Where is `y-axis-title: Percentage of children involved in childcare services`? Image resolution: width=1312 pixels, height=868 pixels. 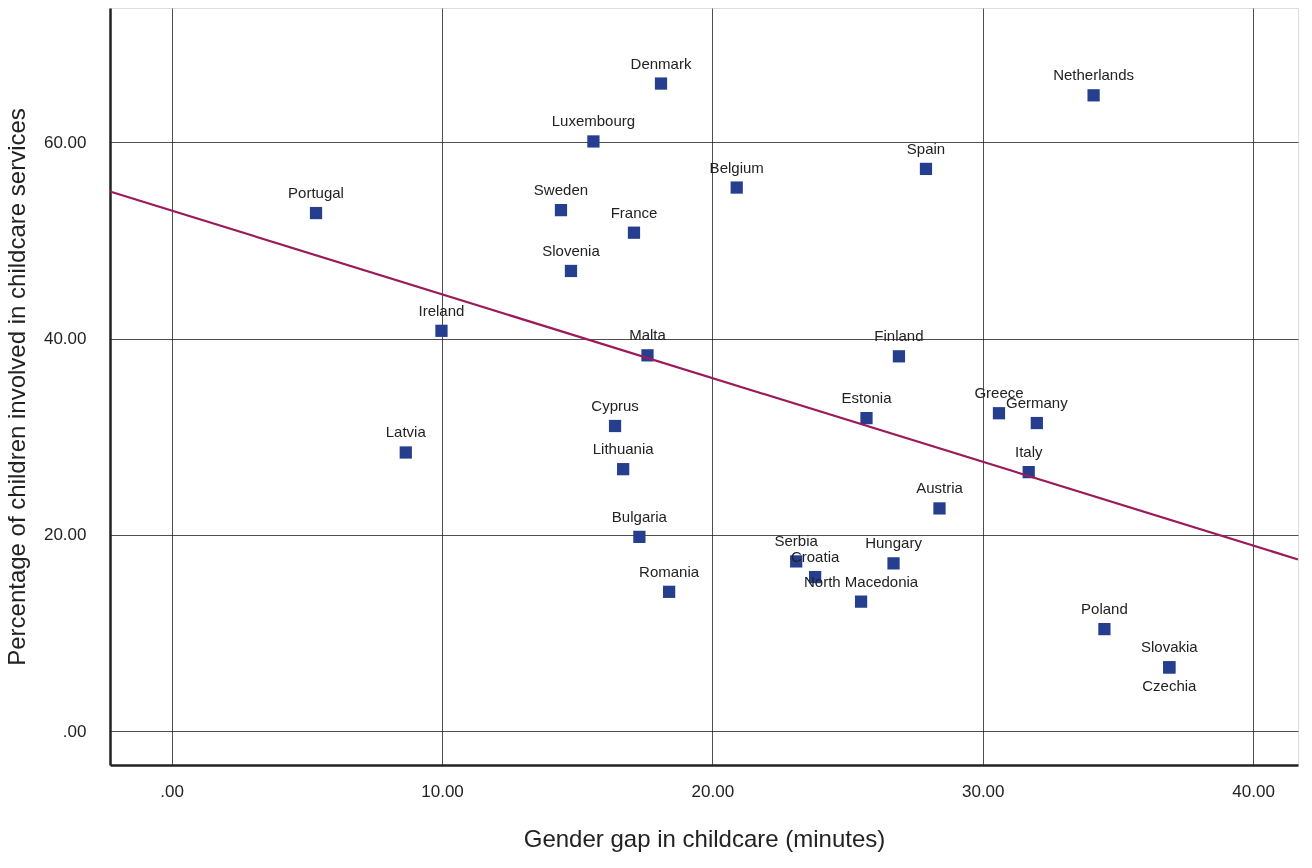 y-axis-title: Percentage of children involved in childcare services is located at coordinates (16, 387).